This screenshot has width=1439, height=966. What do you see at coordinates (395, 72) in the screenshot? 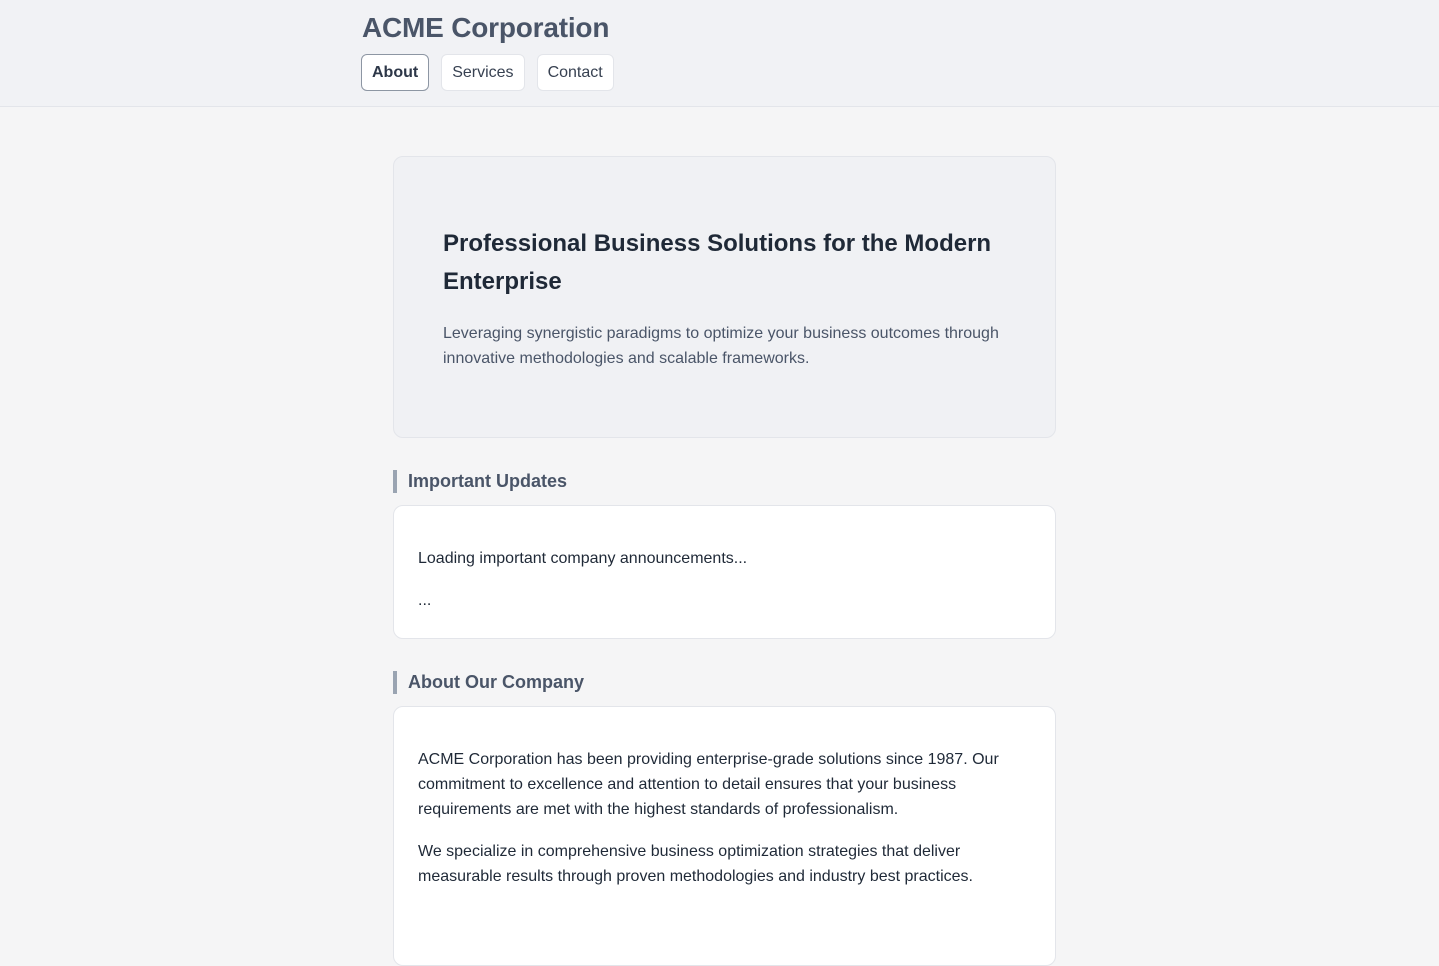
I see `nav-about-button: About` at bounding box center [395, 72].